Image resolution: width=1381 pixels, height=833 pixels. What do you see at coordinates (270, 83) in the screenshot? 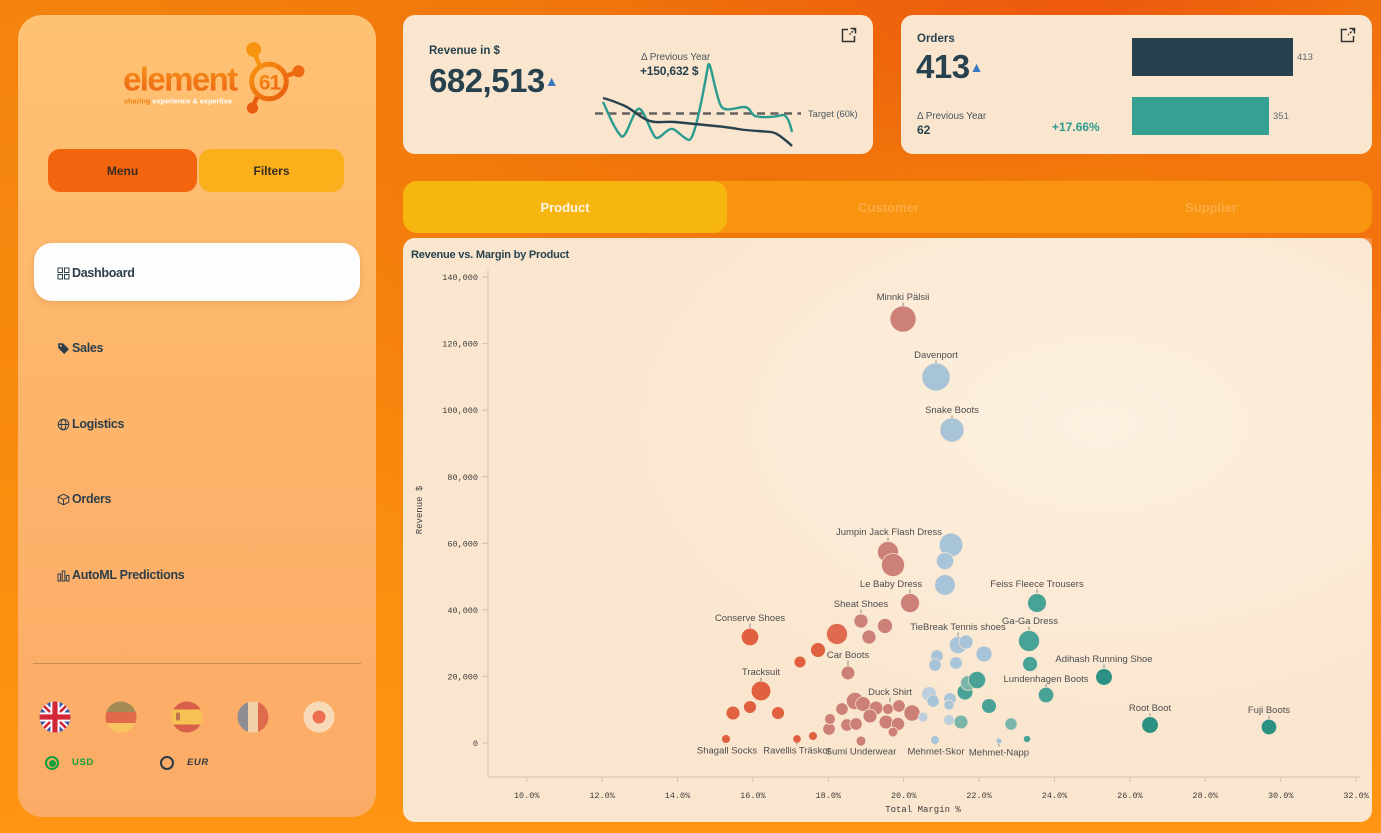
I see `svg-text: 61` at bounding box center [270, 83].